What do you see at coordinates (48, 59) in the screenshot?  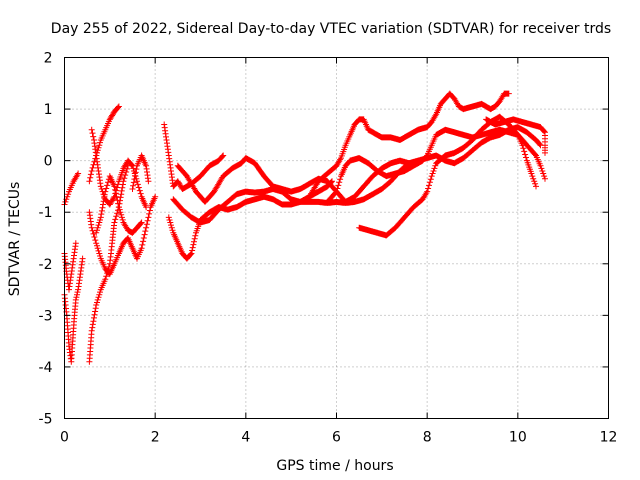 I see `y-tick-label: 2` at bounding box center [48, 59].